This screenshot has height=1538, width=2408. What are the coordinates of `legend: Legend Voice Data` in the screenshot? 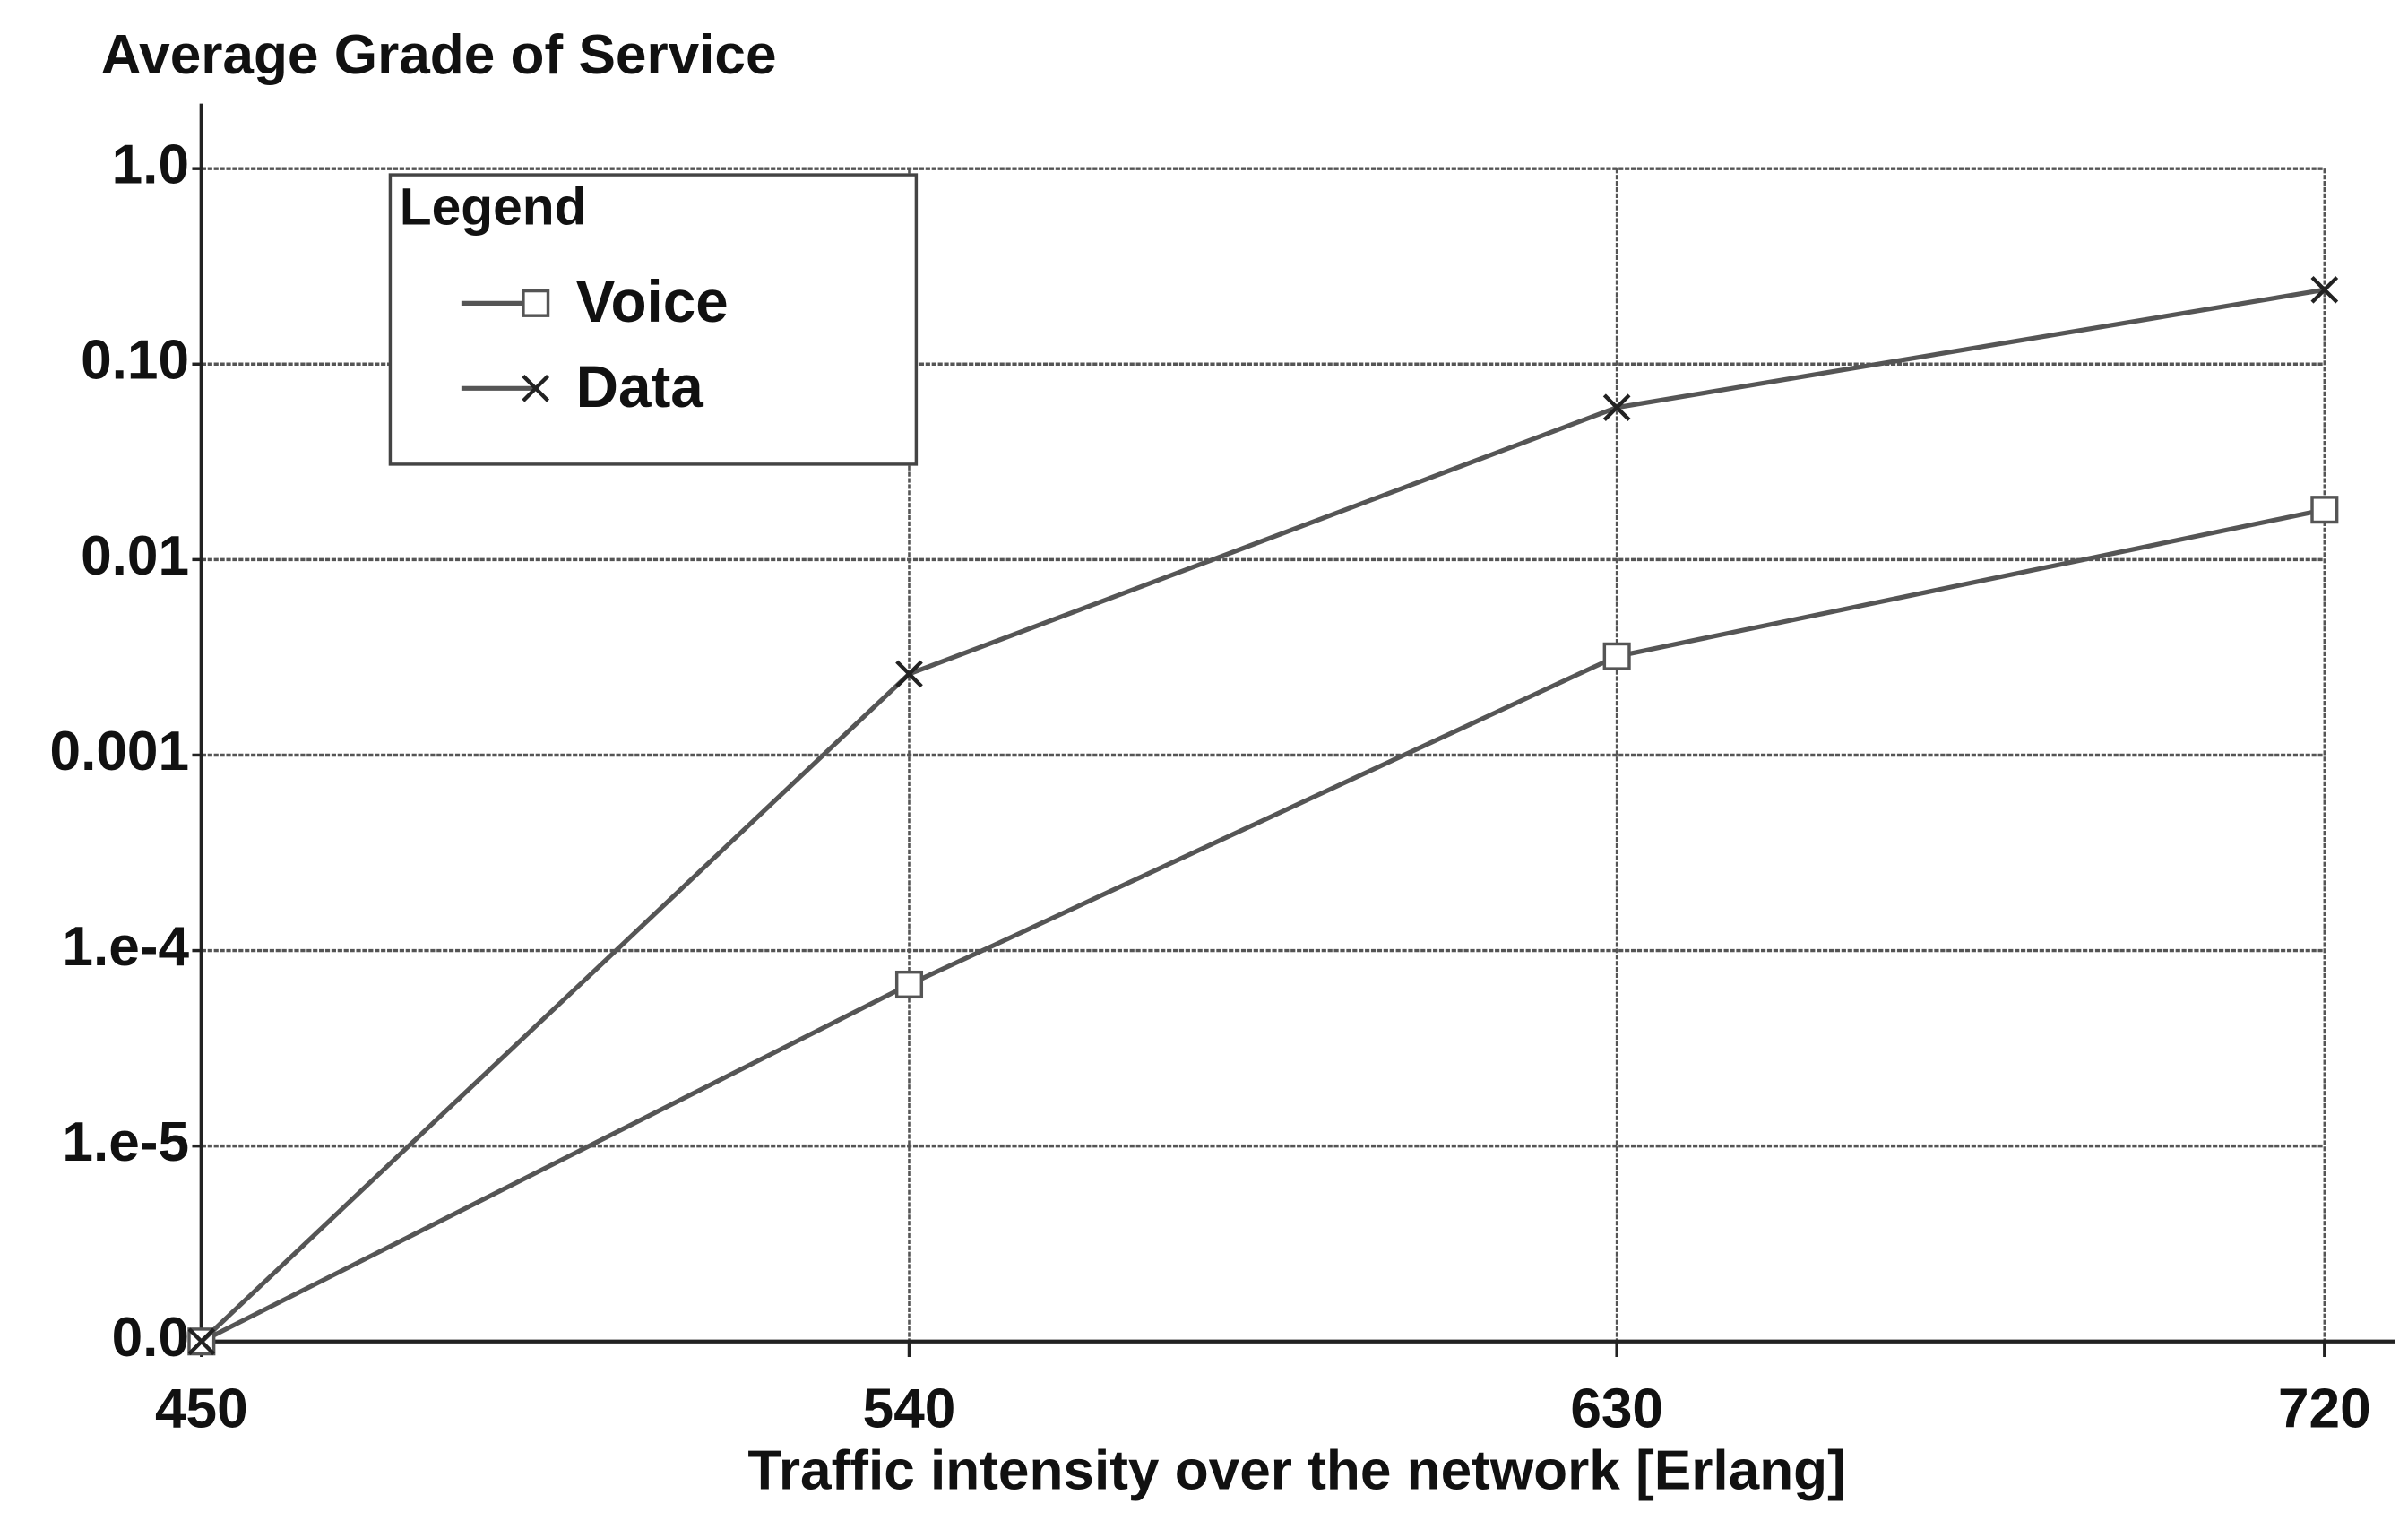 It's located at (654, 319).